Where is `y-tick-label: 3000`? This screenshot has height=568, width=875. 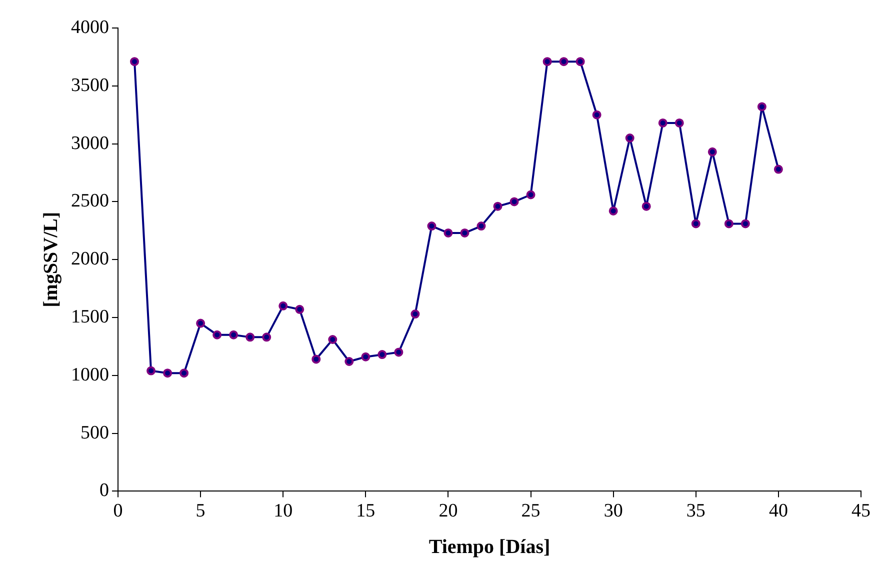
y-tick-label: 3000 is located at coordinates (90, 143).